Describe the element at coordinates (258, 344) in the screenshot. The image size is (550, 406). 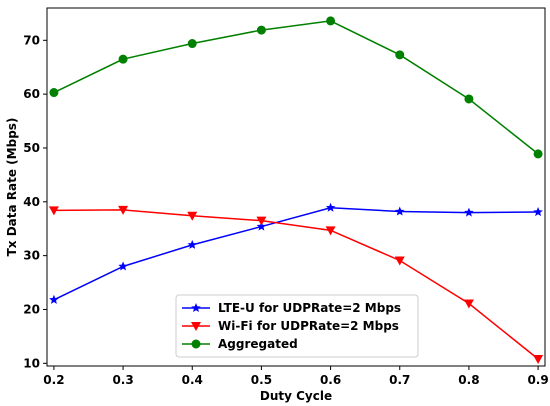
I see `legend-label: Aggregated` at that location.